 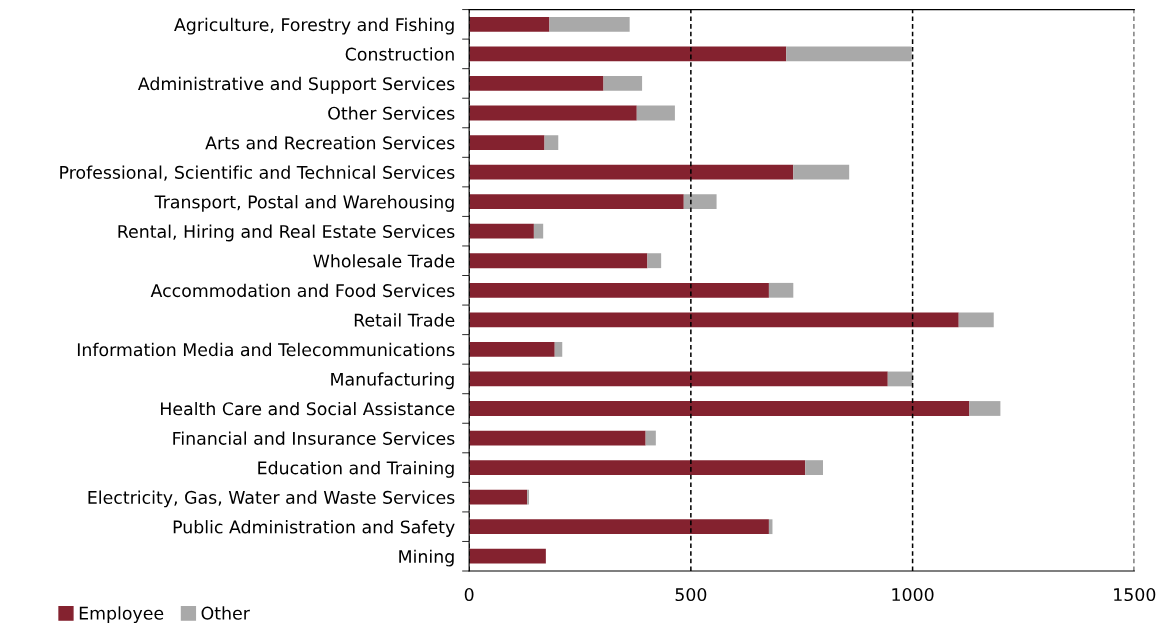 I want to click on y-tick-label: Agriculture, Forestry and Fishing, so click(x=314, y=26).